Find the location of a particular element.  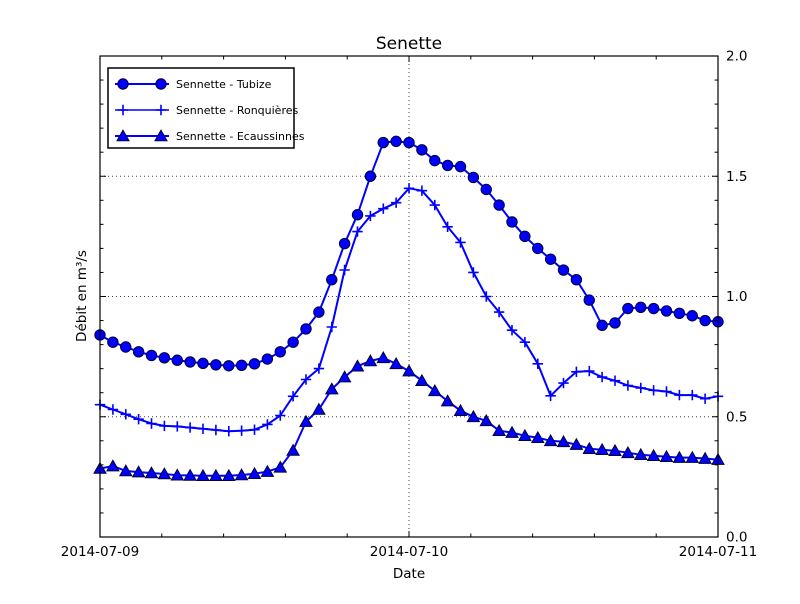

chart-title: Senette is located at coordinates (409, 44).